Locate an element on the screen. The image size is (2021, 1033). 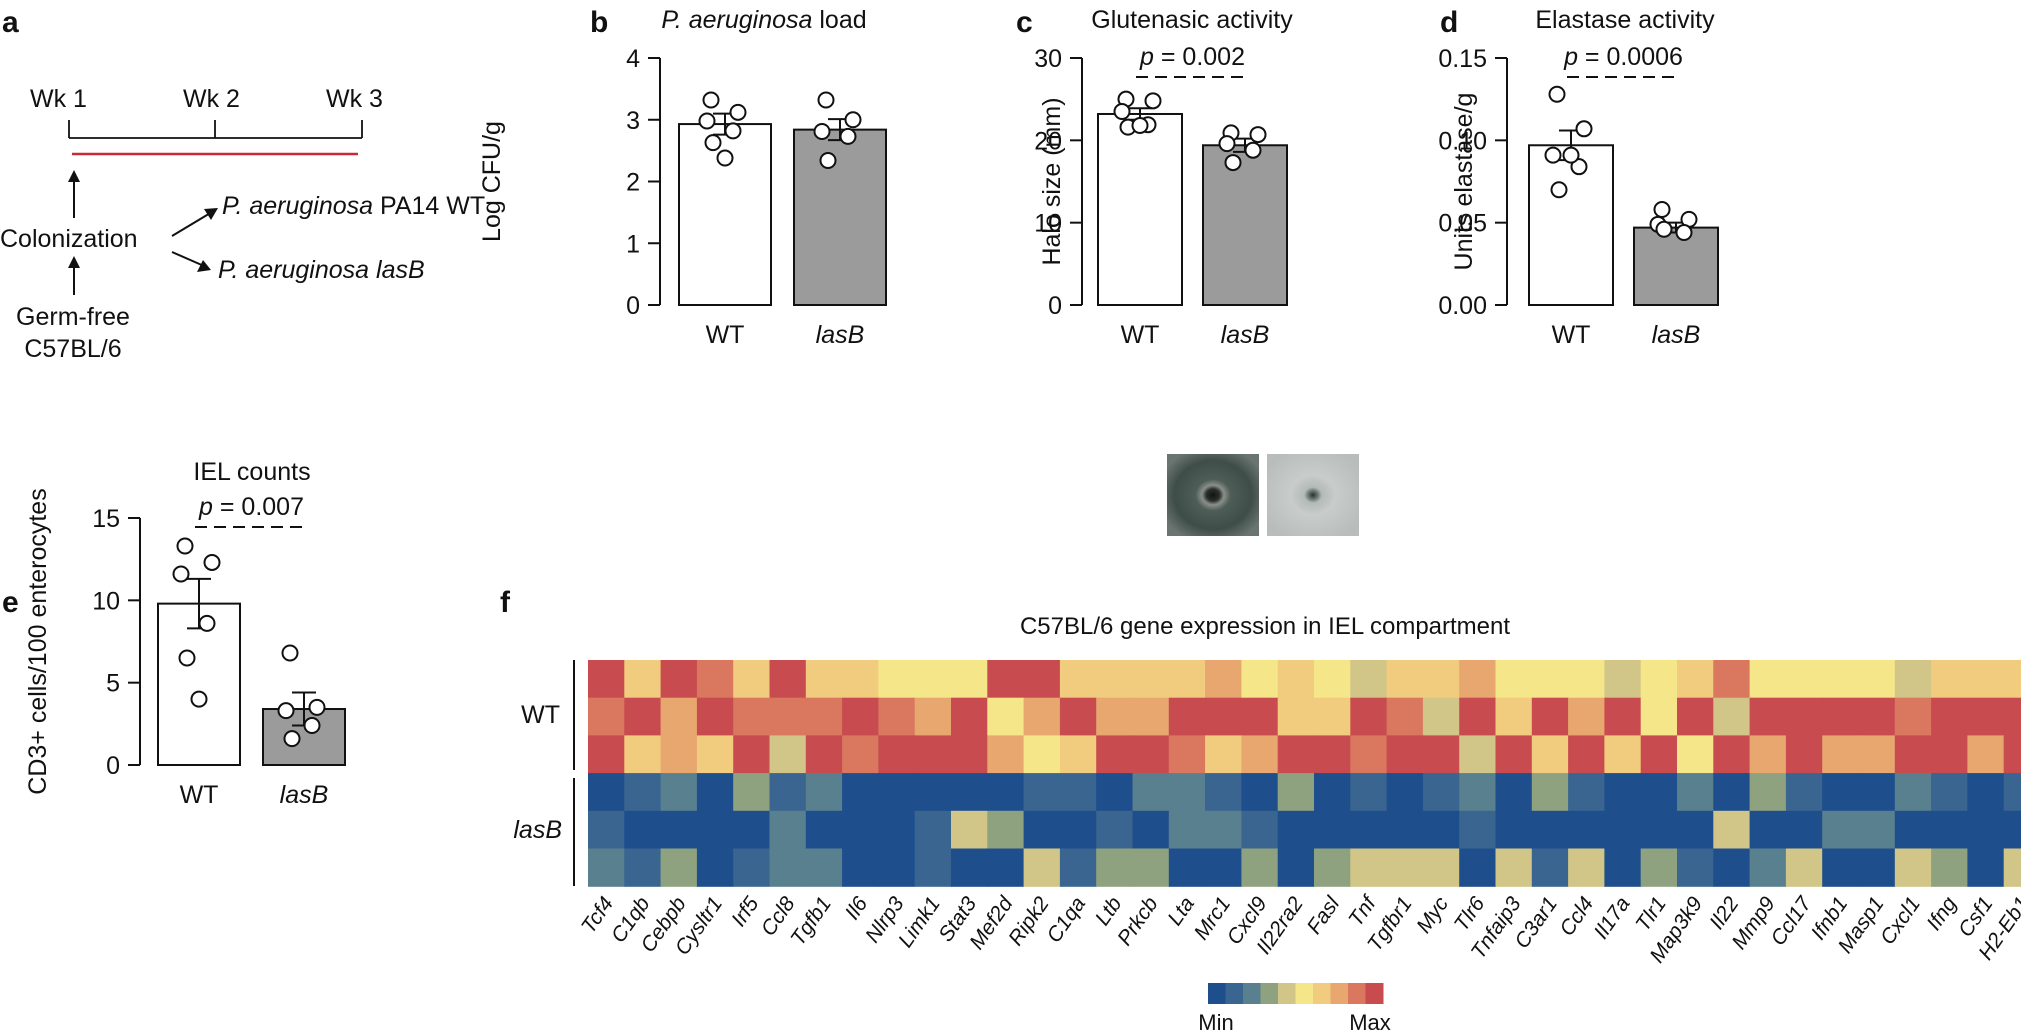
y-tick-label: 0 is located at coordinates (113, 766).